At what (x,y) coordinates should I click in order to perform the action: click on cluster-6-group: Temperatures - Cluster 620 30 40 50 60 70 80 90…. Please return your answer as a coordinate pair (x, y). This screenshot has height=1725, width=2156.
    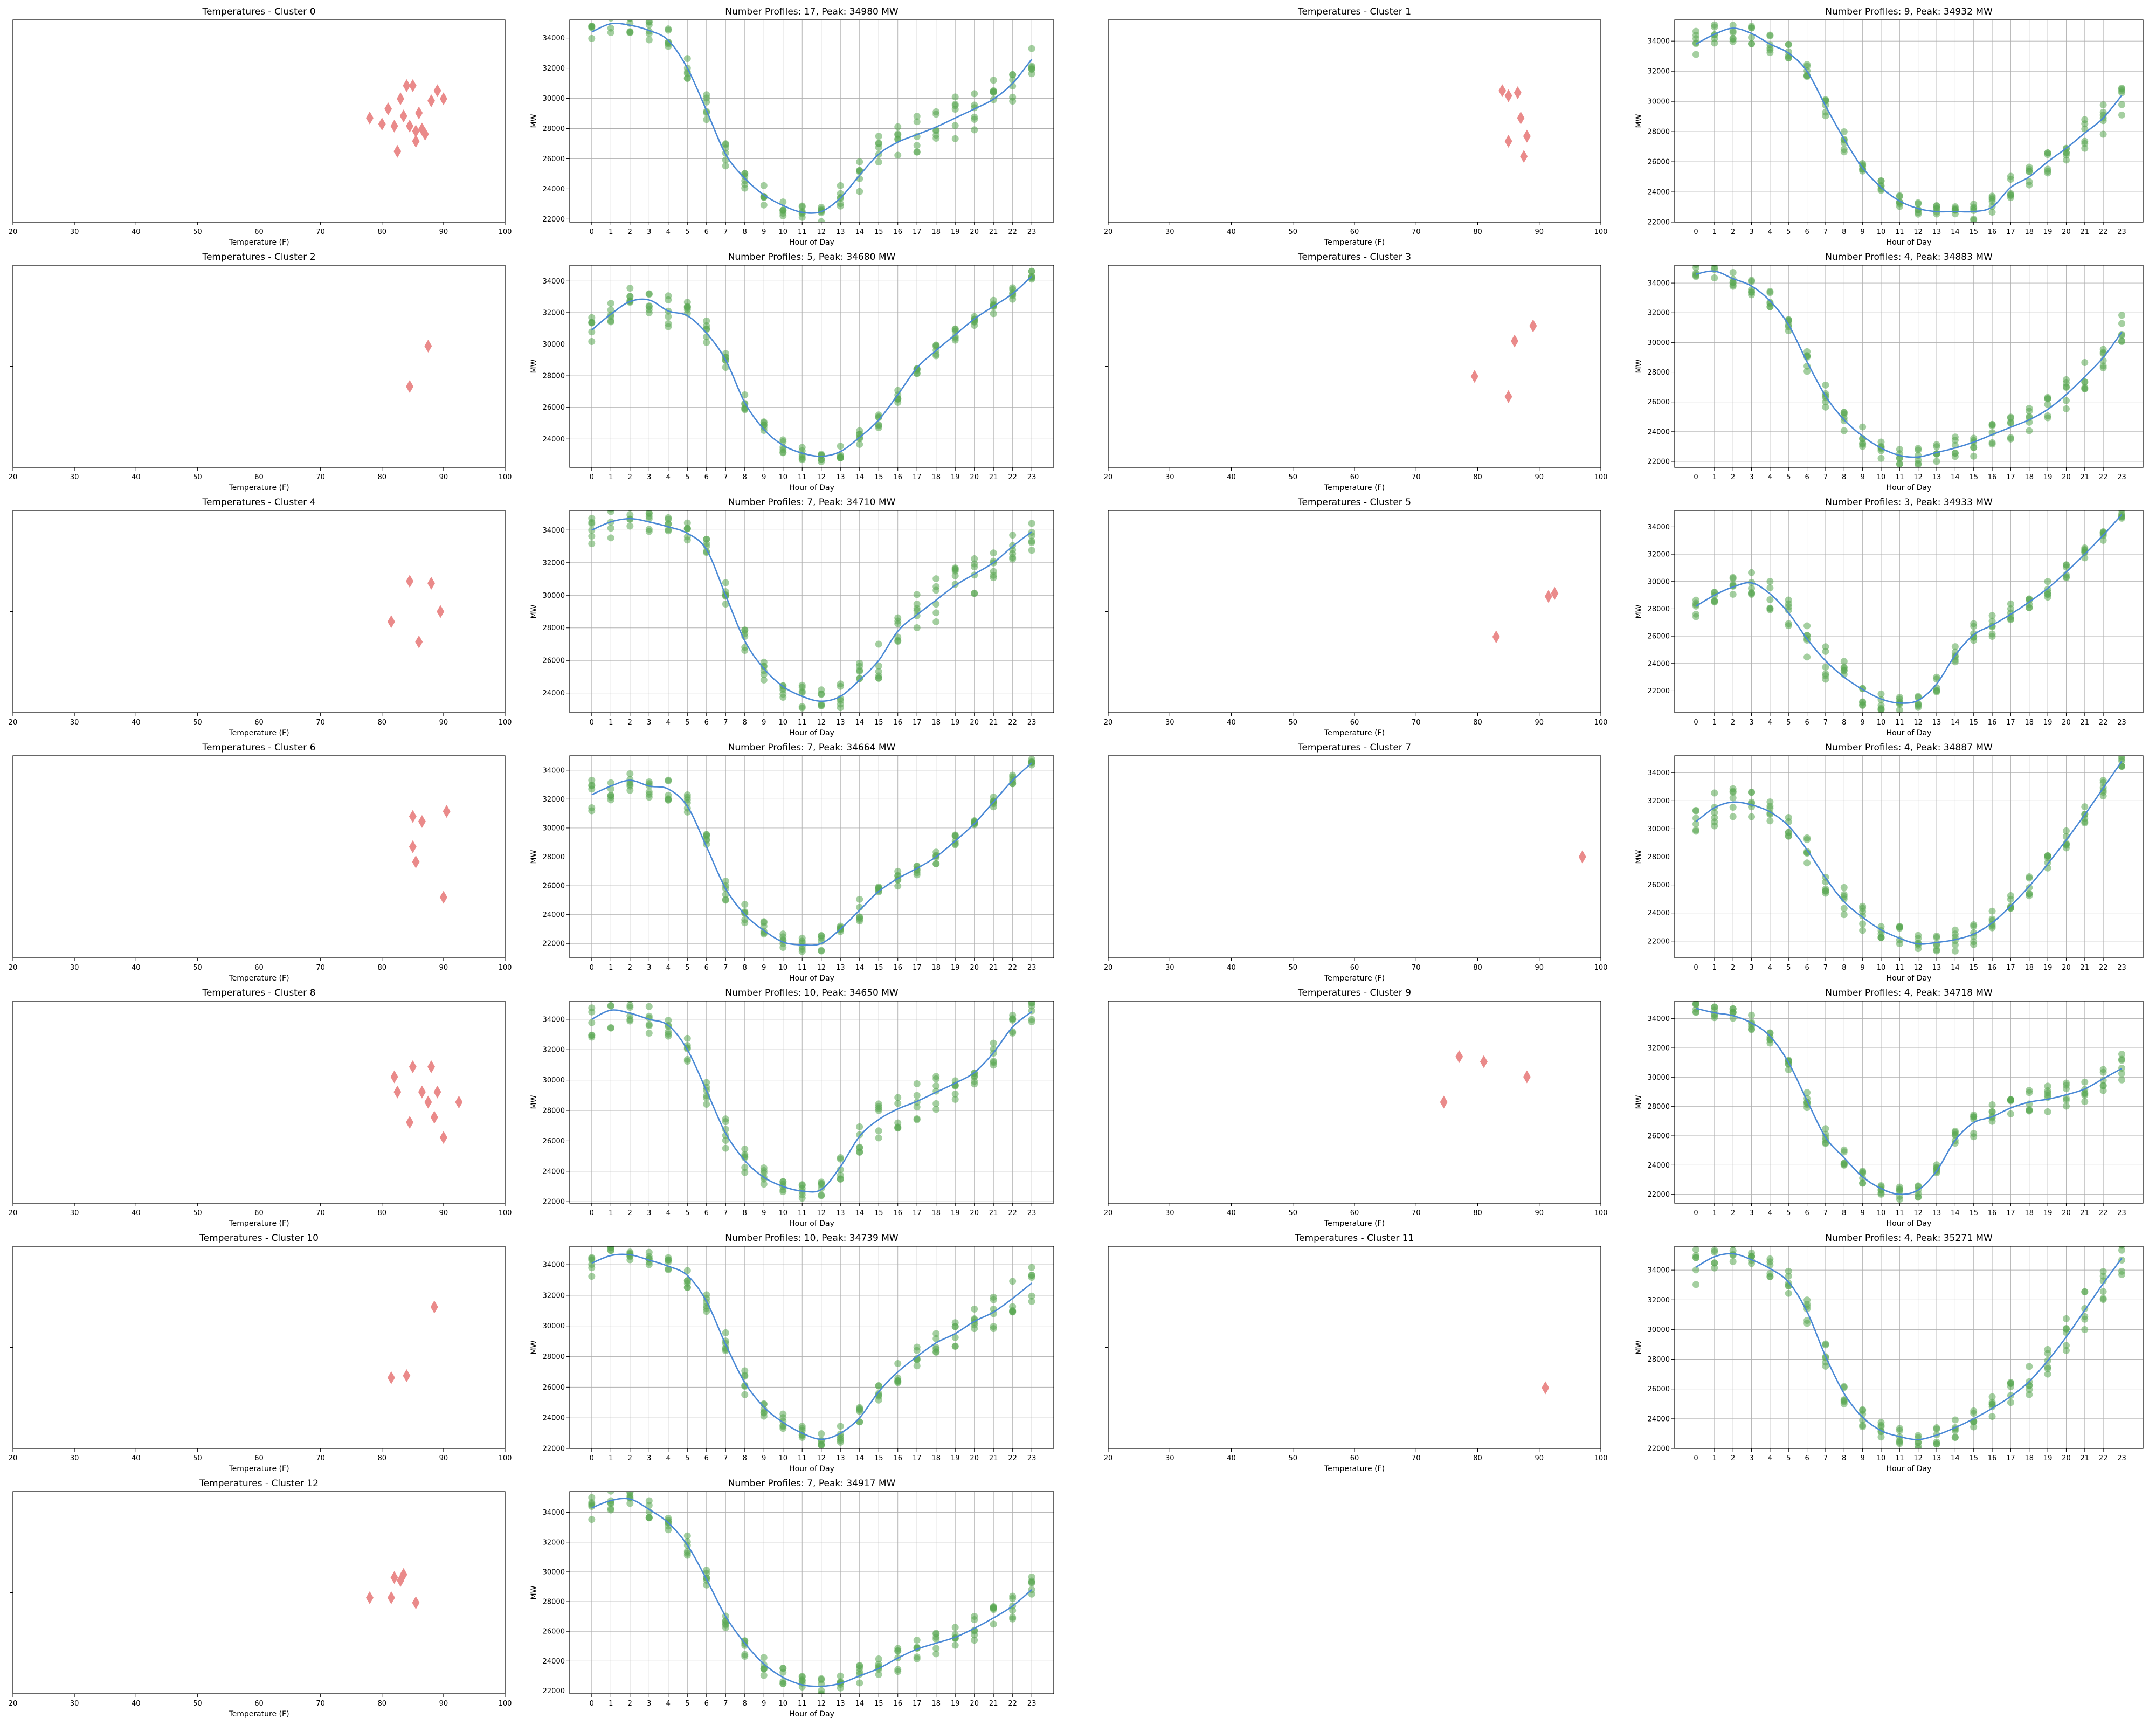
    Looking at the image, I should click on (531, 862).